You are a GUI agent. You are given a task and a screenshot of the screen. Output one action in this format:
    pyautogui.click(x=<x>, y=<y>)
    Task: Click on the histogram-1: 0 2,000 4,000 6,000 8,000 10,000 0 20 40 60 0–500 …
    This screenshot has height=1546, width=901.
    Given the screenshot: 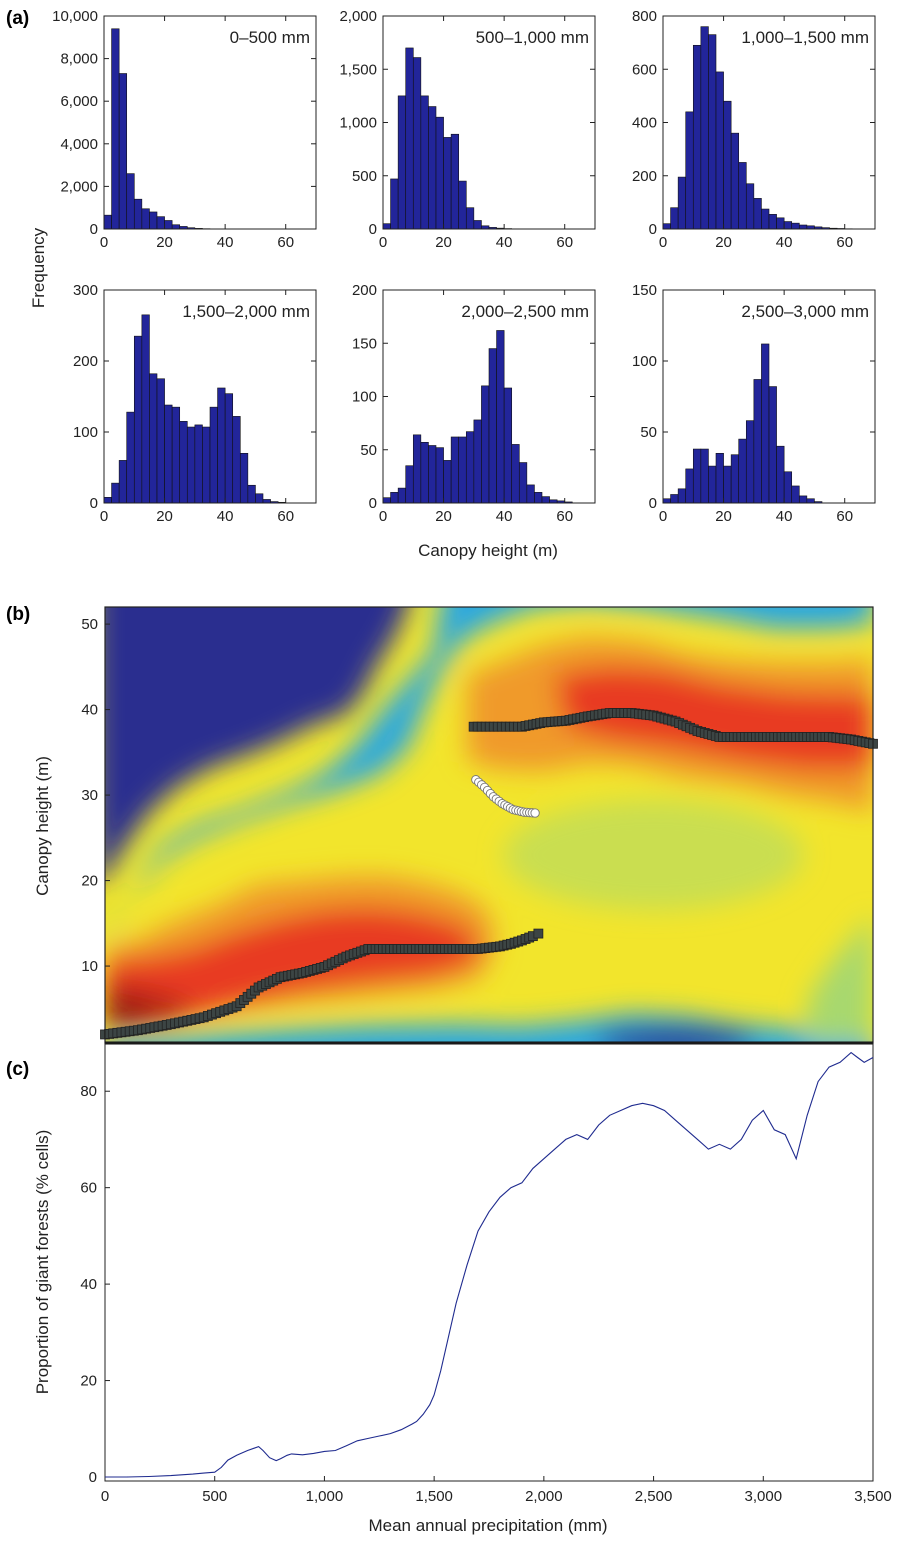 What is the action you would take?
    pyautogui.click(x=184, y=129)
    